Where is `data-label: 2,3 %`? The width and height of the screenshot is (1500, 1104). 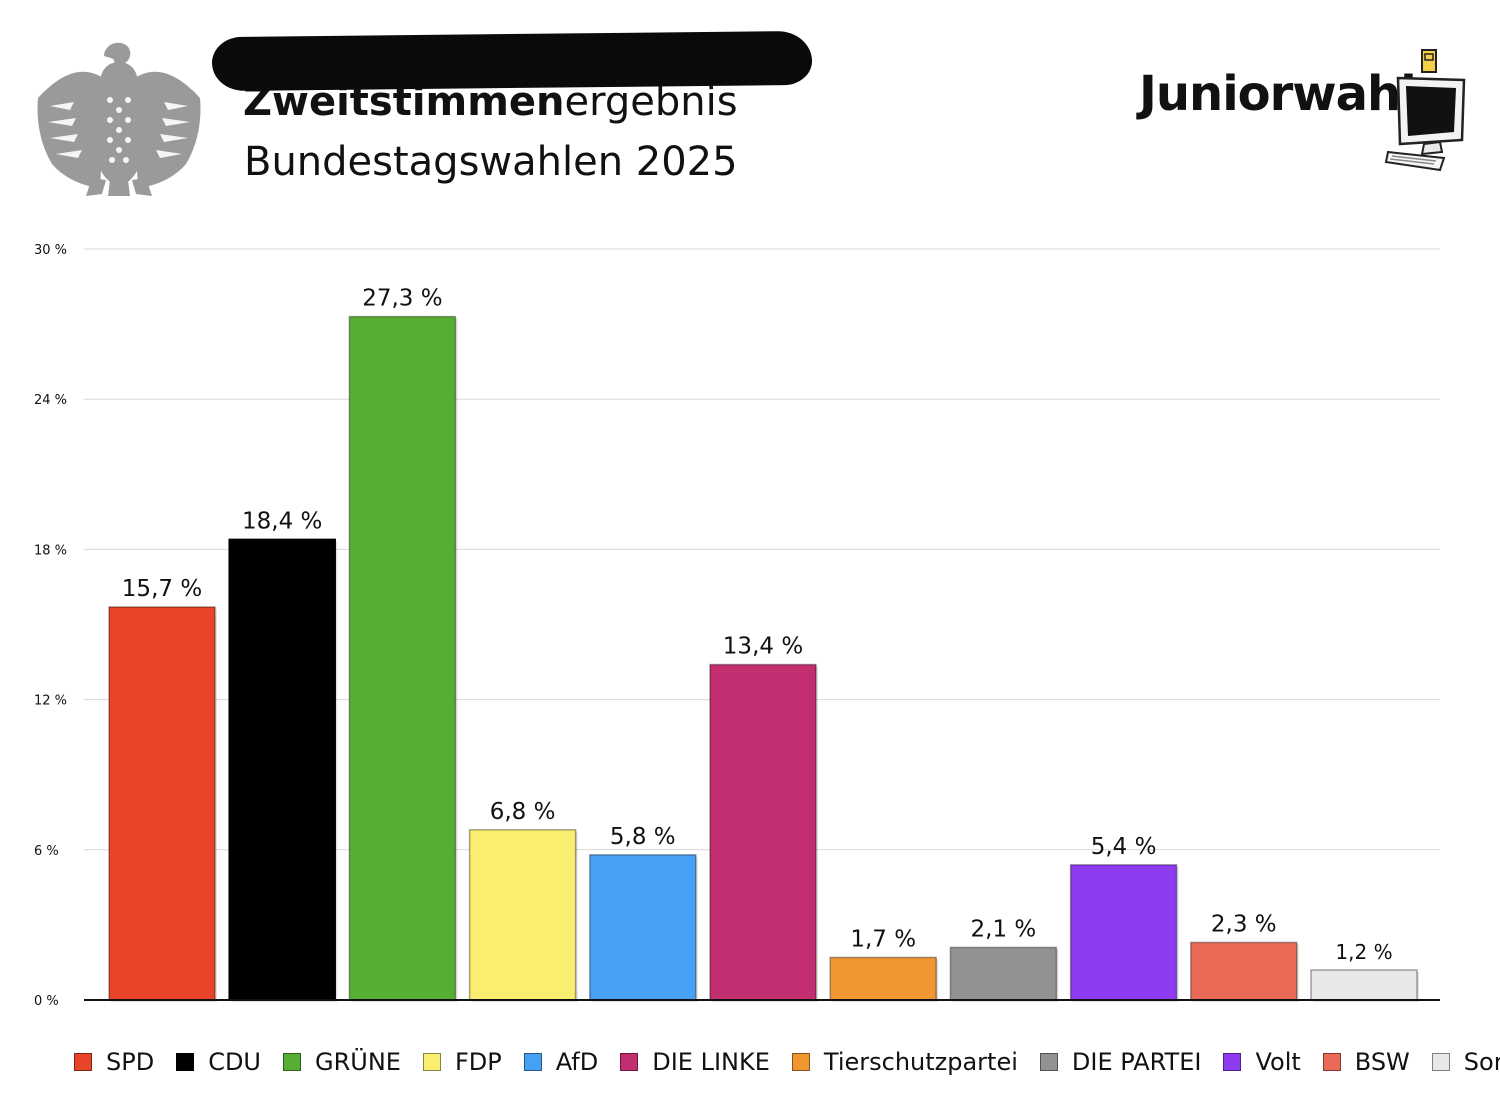 data-label: 2,3 % is located at coordinates (1244, 924).